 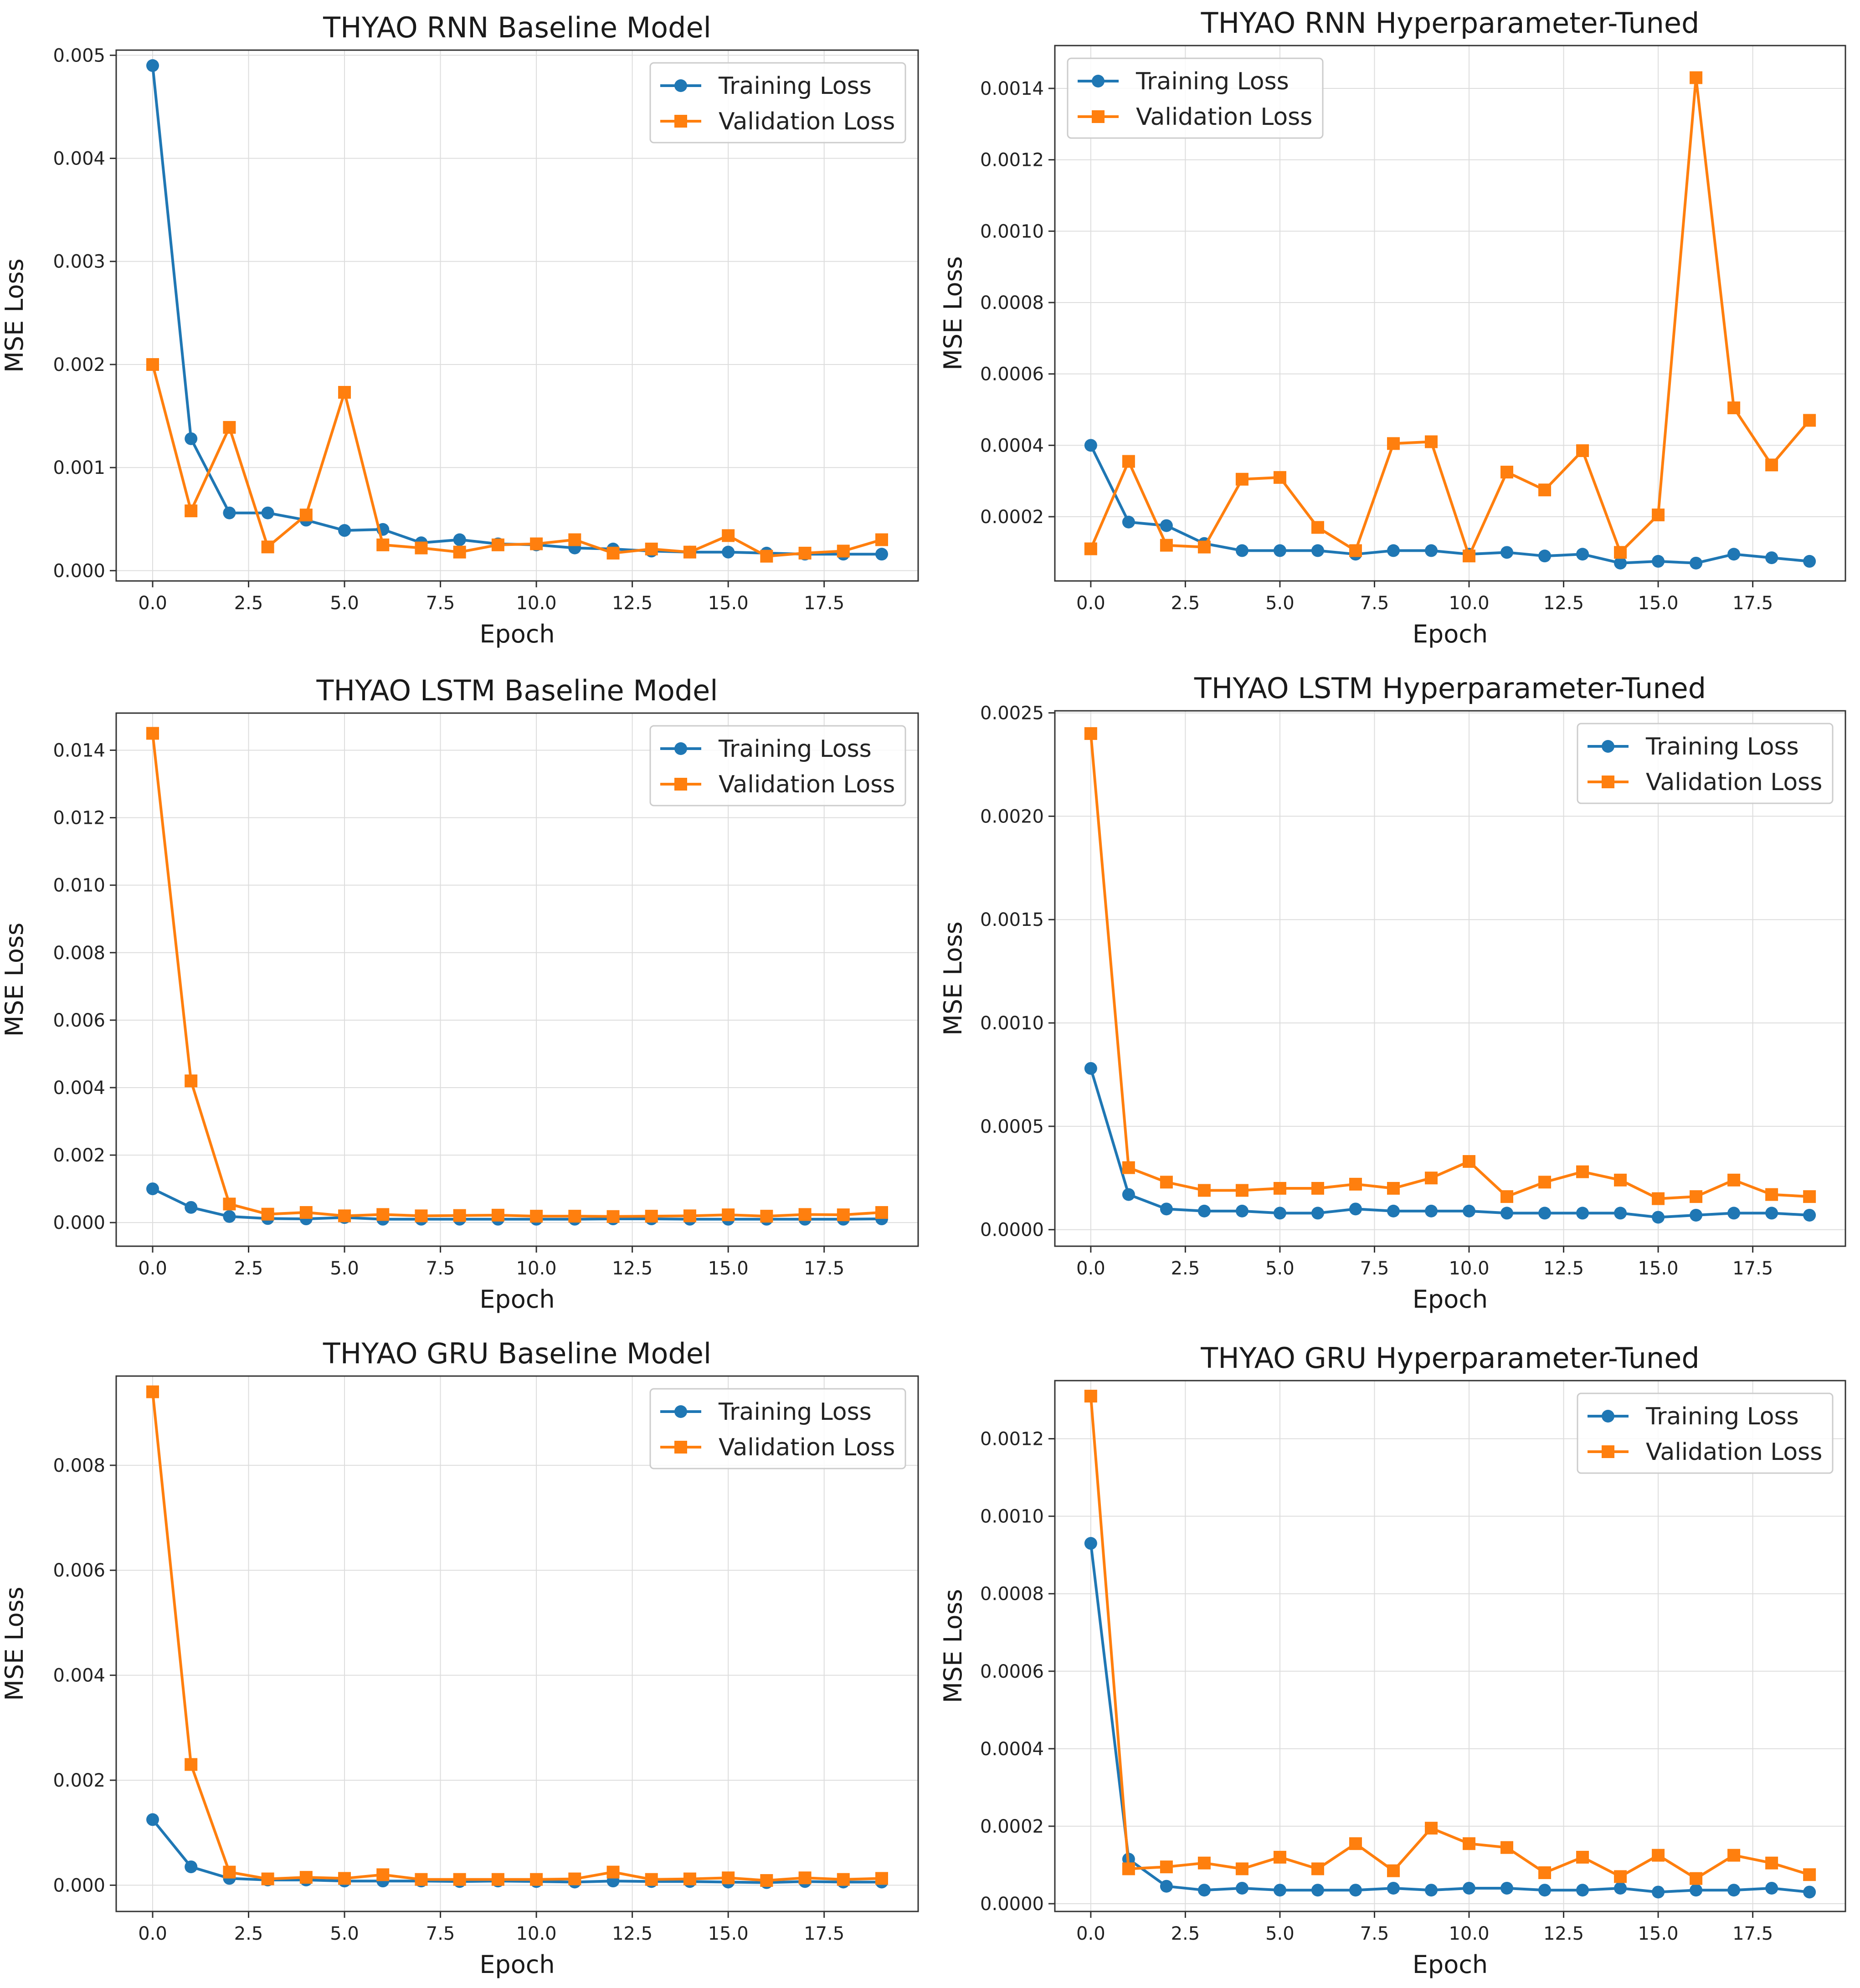 What do you see at coordinates (517, 690) in the screenshot?
I see `chart-title: THYAO LSTM Baseline Model` at bounding box center [517, 690].